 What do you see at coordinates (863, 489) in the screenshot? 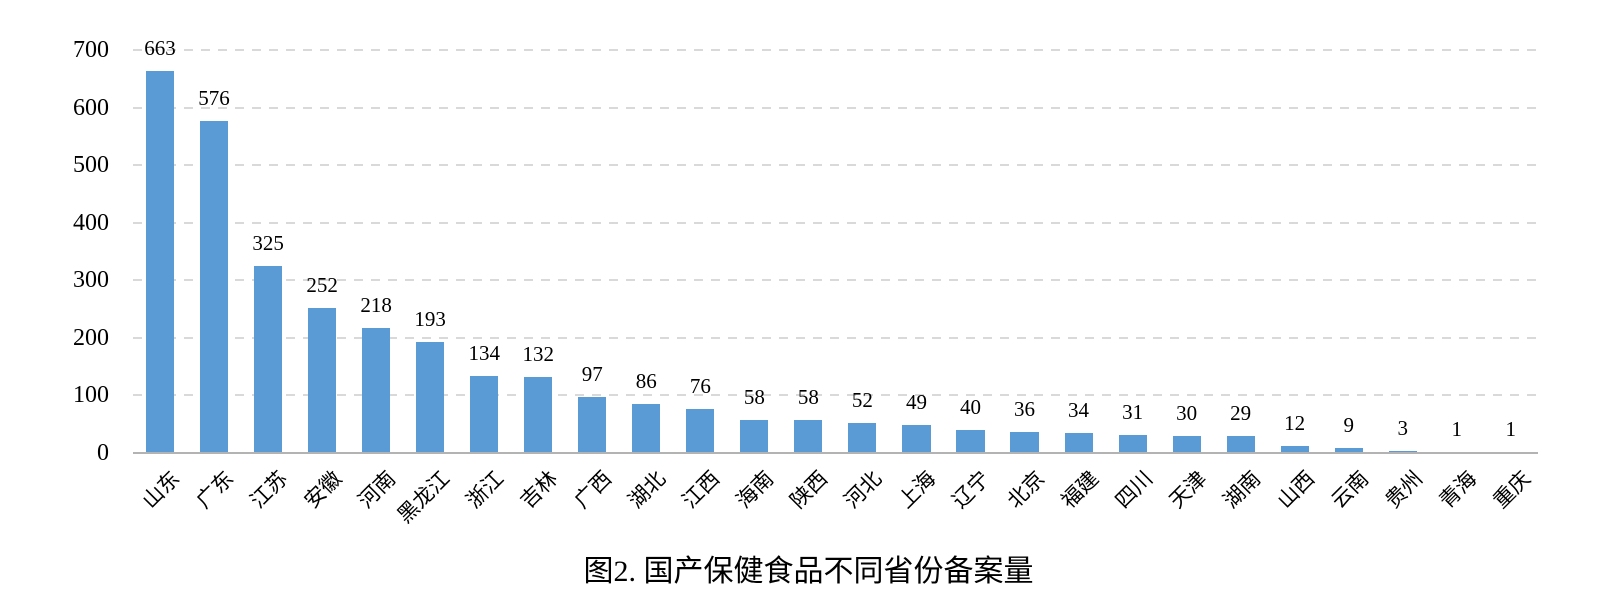
I see `x-tick-label-河北: 河北` at bounding box center [863, 489].